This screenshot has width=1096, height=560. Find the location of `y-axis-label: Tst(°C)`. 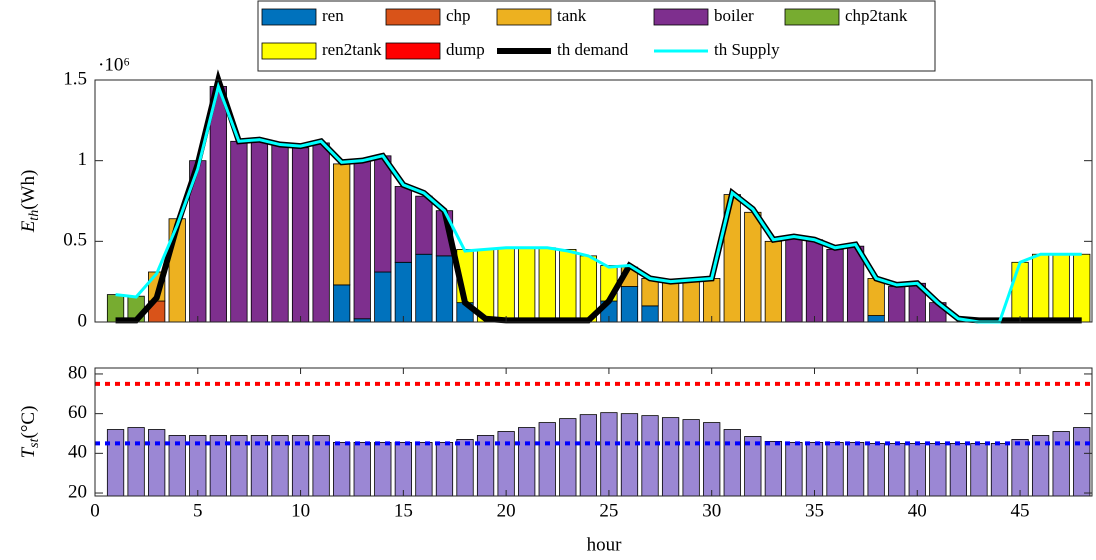

y-axis-label: Tst(°C) is located at coordinates (30, 432).